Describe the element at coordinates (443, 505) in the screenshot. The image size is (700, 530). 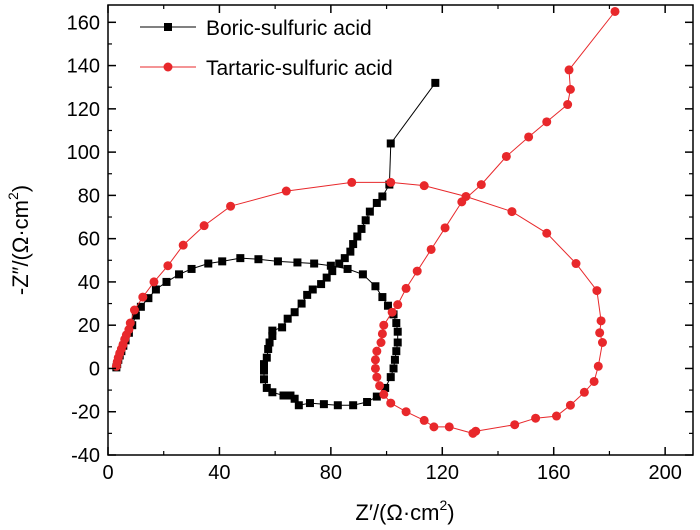
I see `x-axis-title-superscript: 2` at that location.